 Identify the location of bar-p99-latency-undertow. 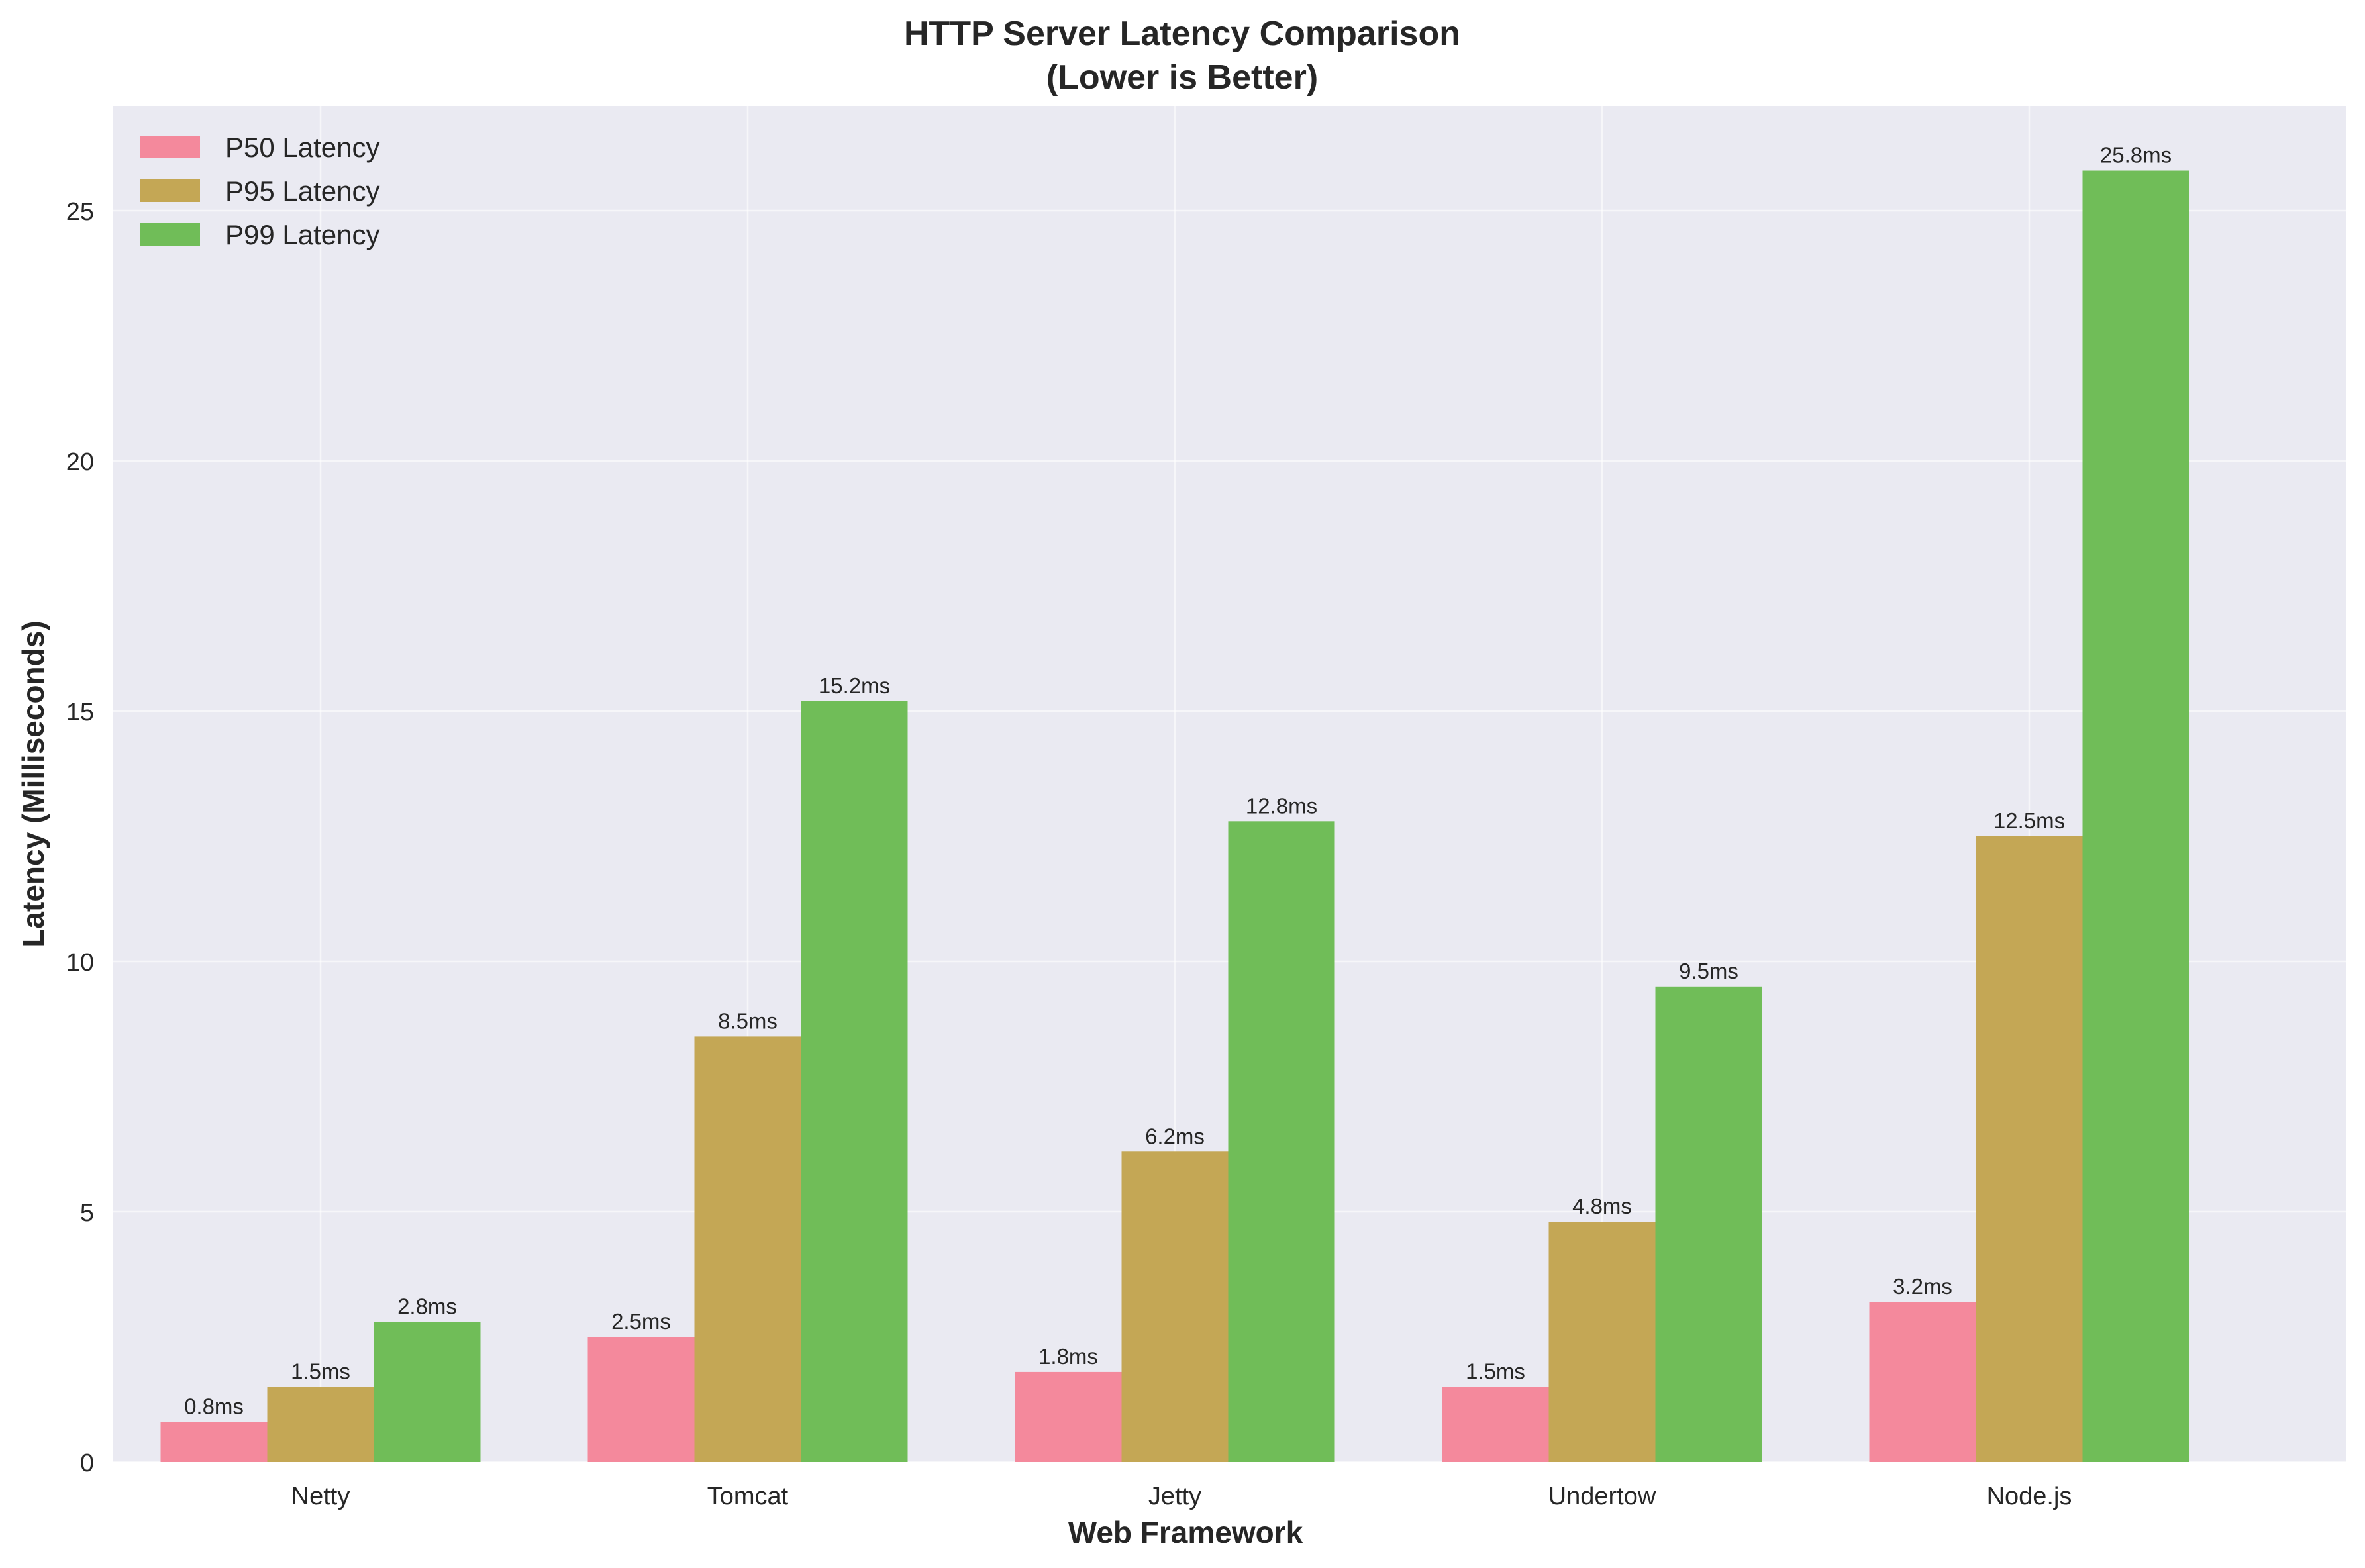
(1708, 1224).